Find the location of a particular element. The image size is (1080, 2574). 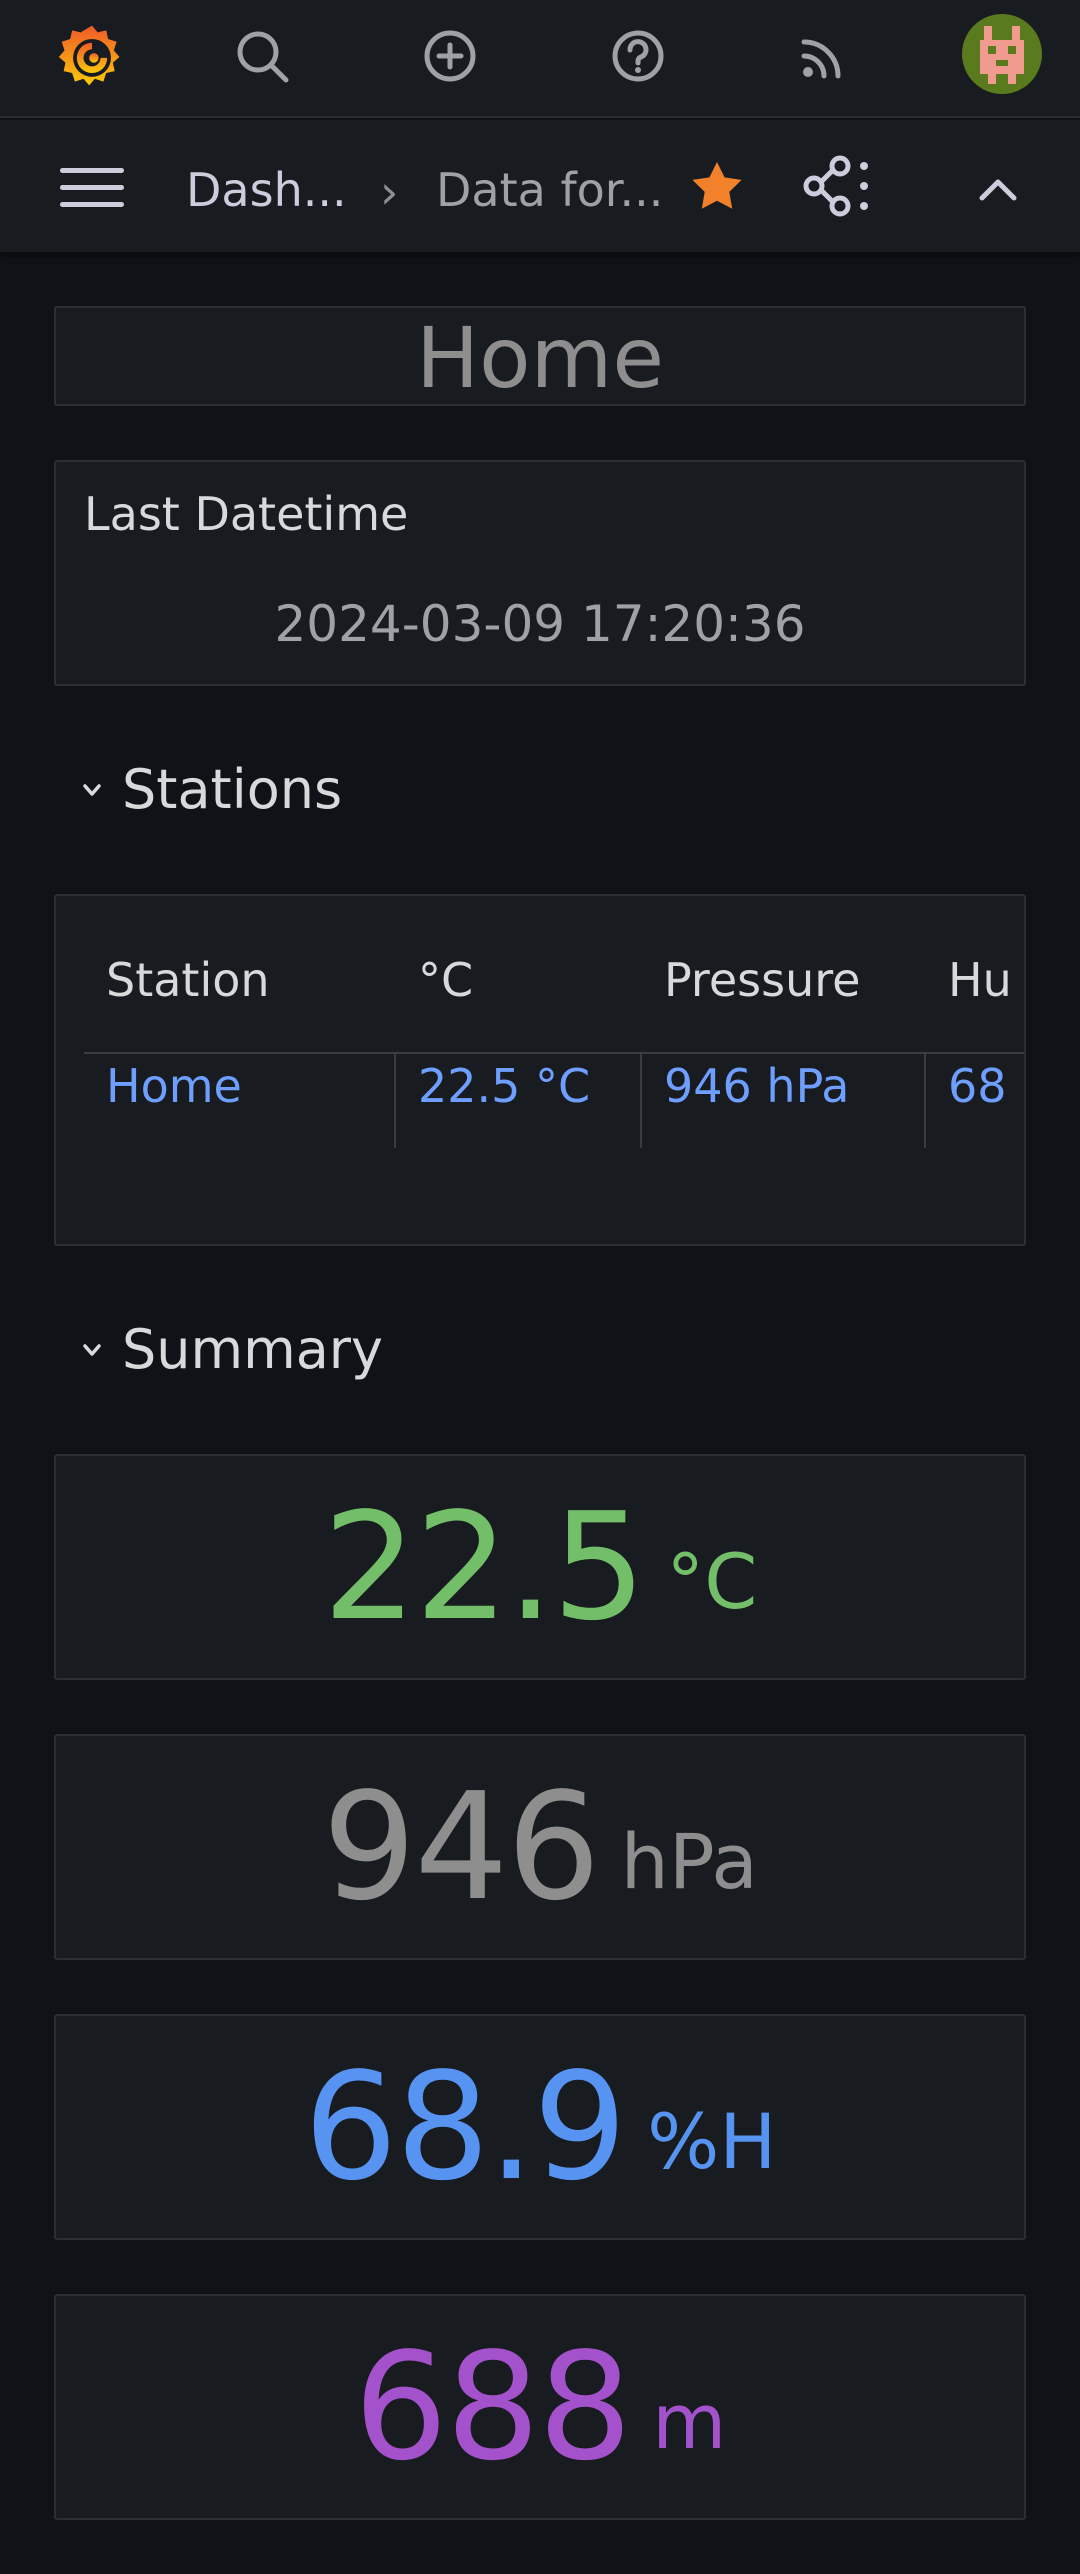

cell-pressure: 946 hPa is located at coordinates (757, 1086).